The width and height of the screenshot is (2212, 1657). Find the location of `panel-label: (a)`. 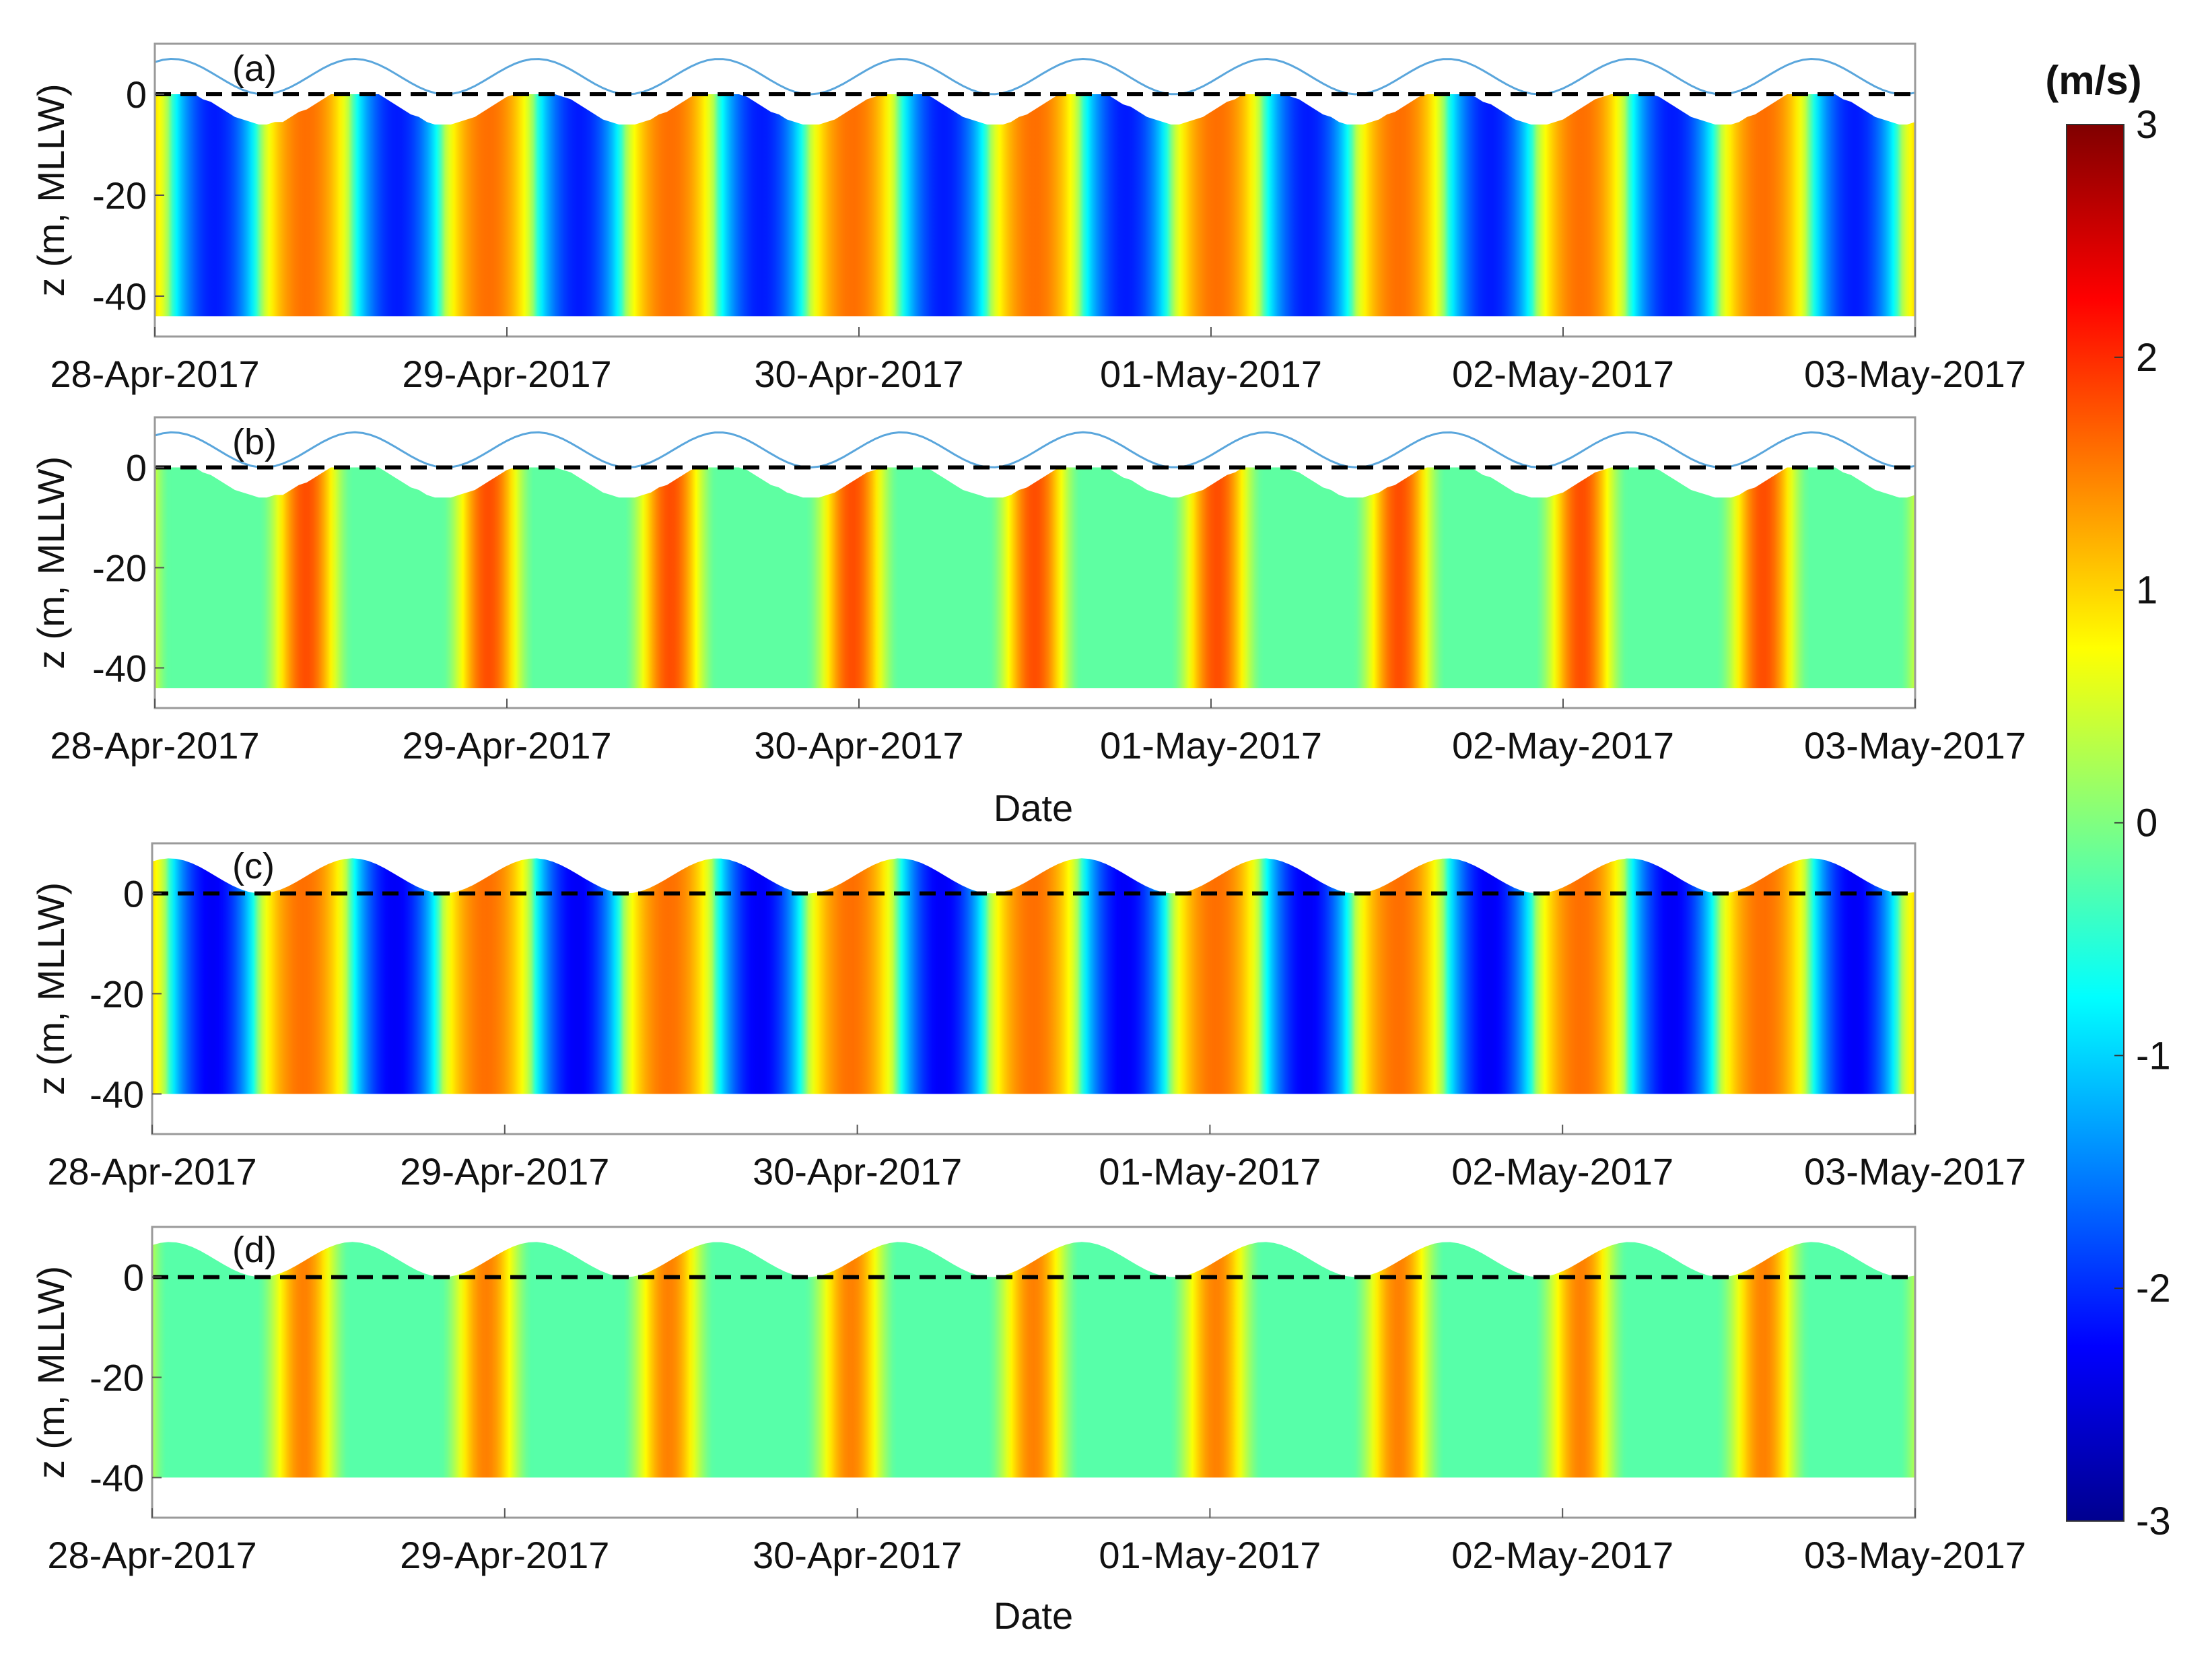

panel-label: (a) is located at coordinates (254, 68).